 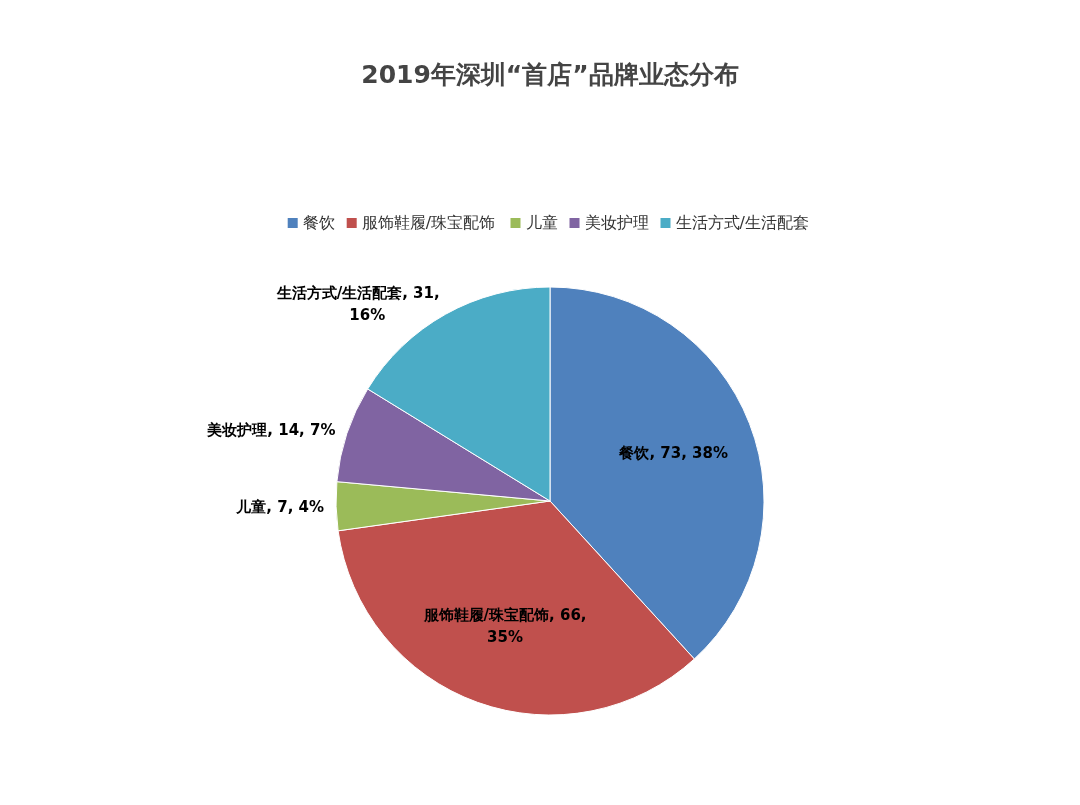 I want to click on legend-label: 儿童, so click(x=541, y=222).